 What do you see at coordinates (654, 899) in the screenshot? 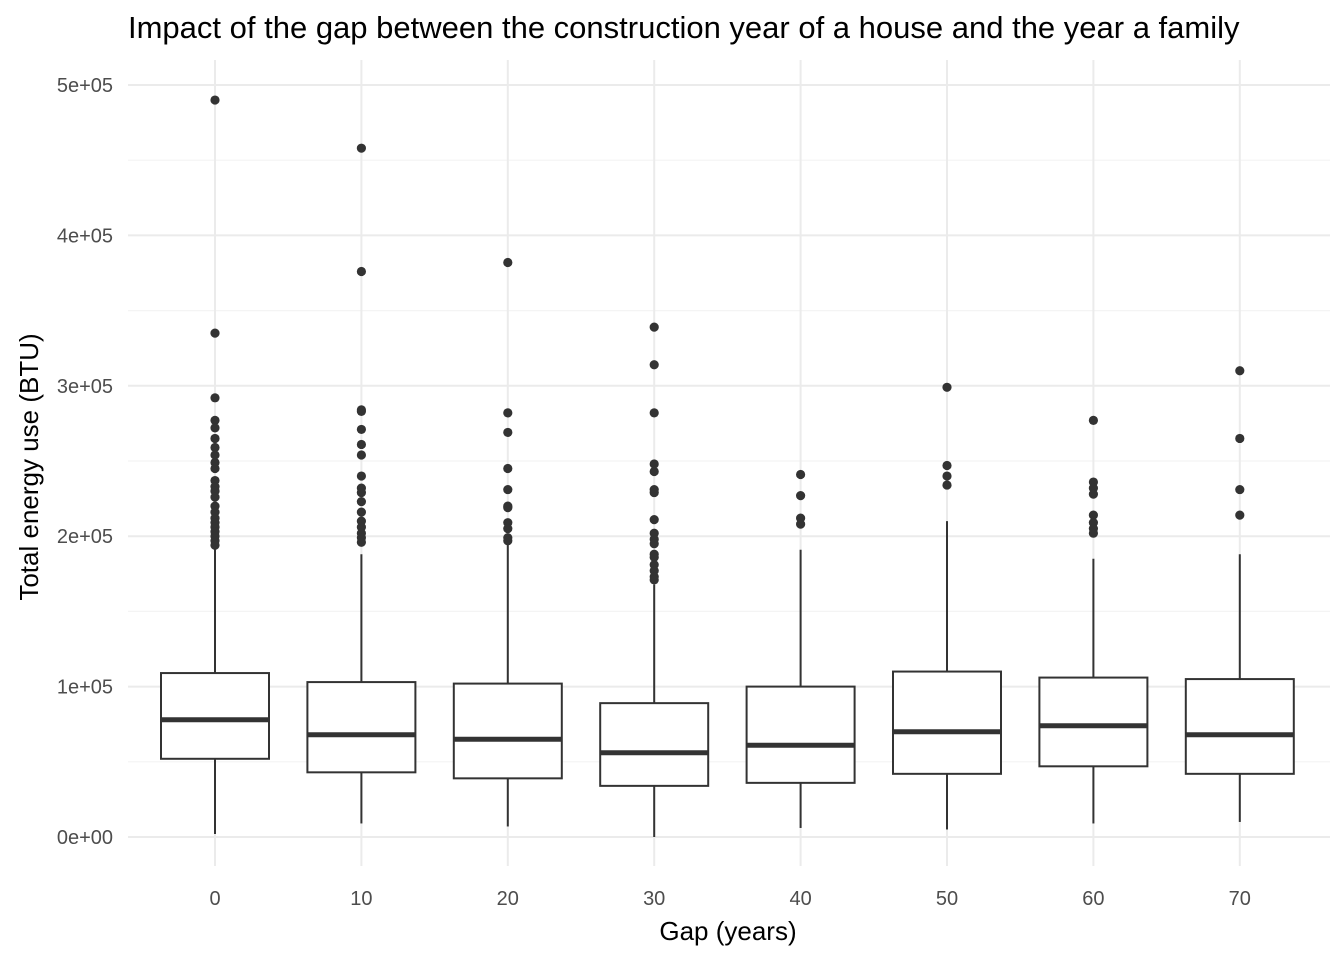
I see `x-tick-label: 30` at bounding box center [654, 899].